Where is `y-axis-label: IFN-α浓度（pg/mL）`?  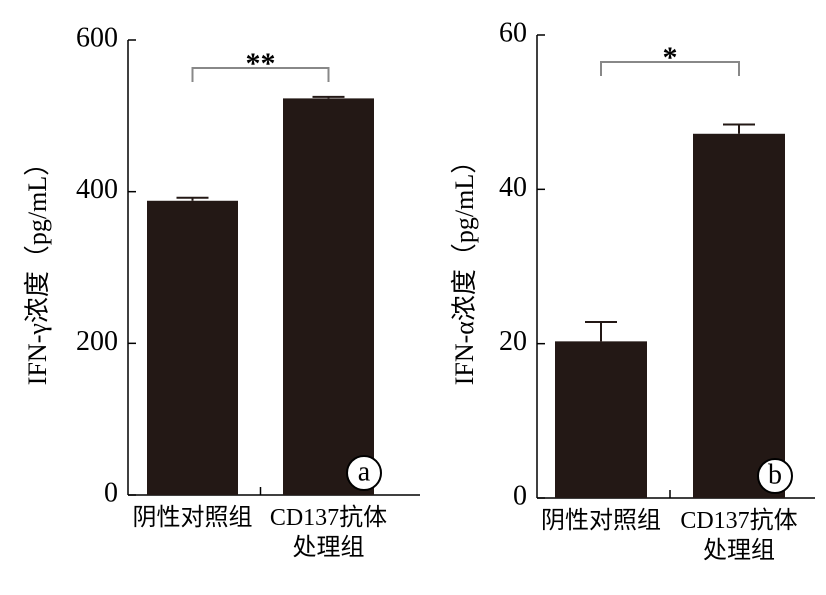 y-axis-label: IFN-α浓度（pg/mL） is located at coordinates (464, 267).